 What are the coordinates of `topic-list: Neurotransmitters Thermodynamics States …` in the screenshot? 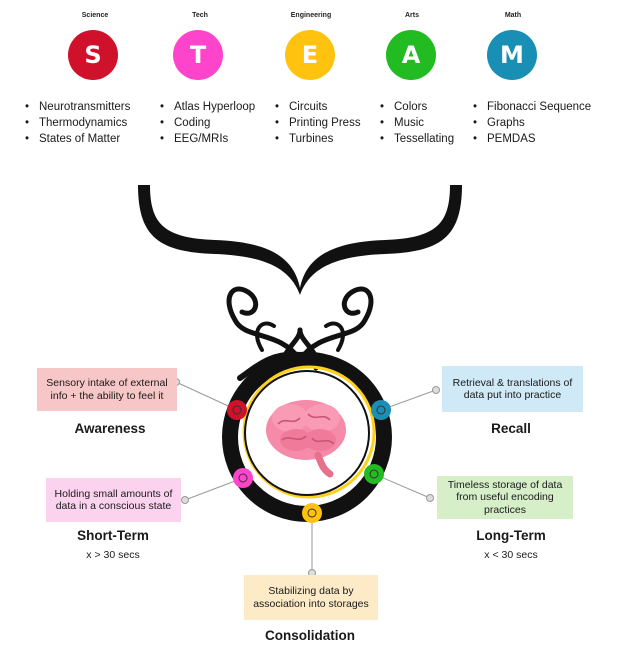 It's located at (77, 123).